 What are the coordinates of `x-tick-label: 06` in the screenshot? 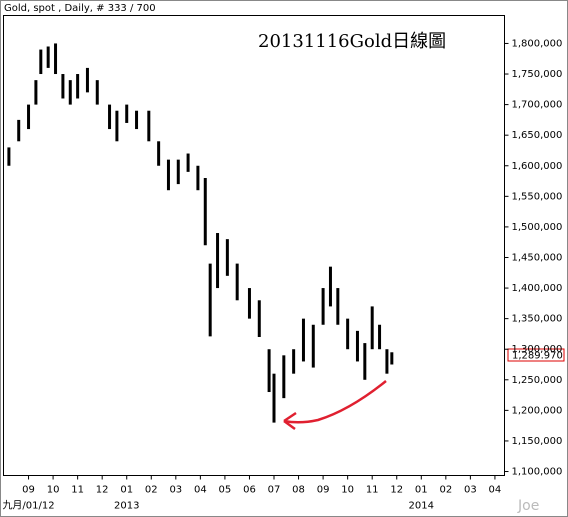 It's located at (249, 490).